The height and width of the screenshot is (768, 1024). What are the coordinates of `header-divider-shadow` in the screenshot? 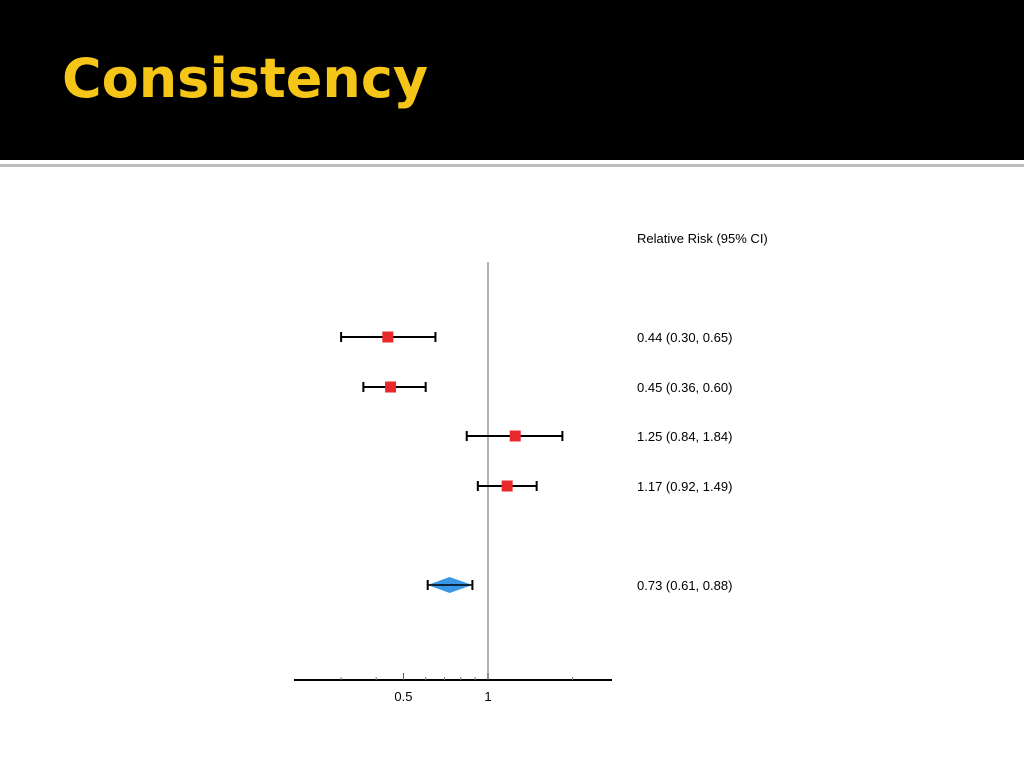 It's located at (512, 165).